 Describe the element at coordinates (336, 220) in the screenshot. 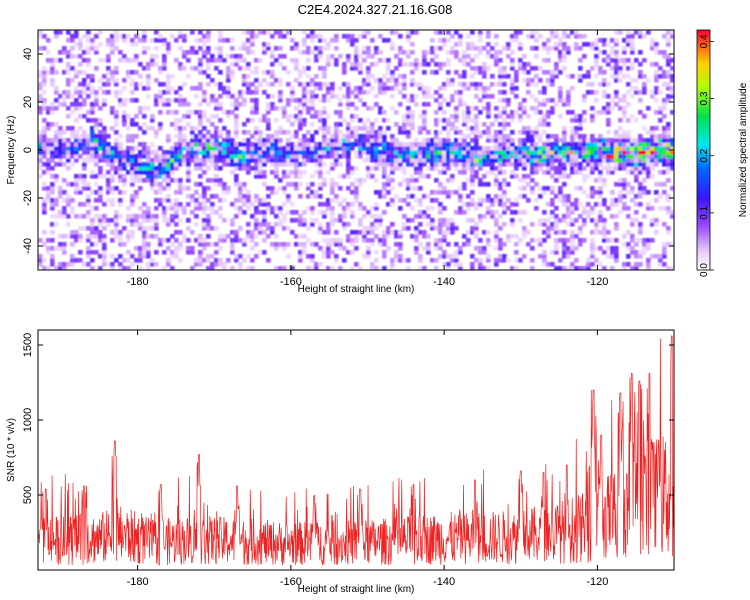

I see `heatmap-cell-2070` at that location.